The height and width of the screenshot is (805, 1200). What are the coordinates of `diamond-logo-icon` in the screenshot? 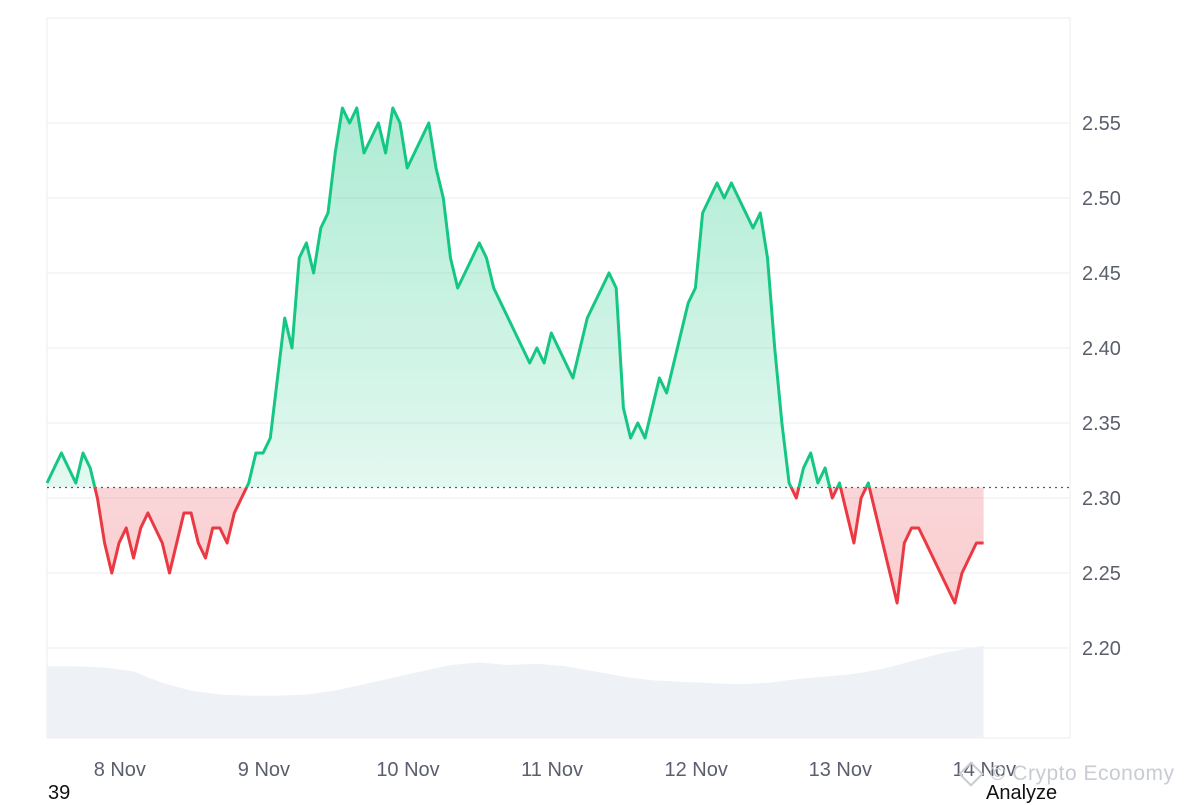 It's located at (971, 774).